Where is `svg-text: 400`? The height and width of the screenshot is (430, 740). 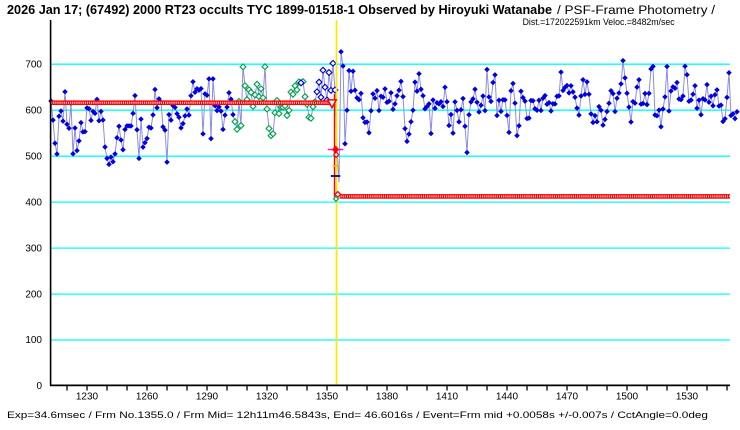 svg-text: 400 is located at coordinates (33, 202).